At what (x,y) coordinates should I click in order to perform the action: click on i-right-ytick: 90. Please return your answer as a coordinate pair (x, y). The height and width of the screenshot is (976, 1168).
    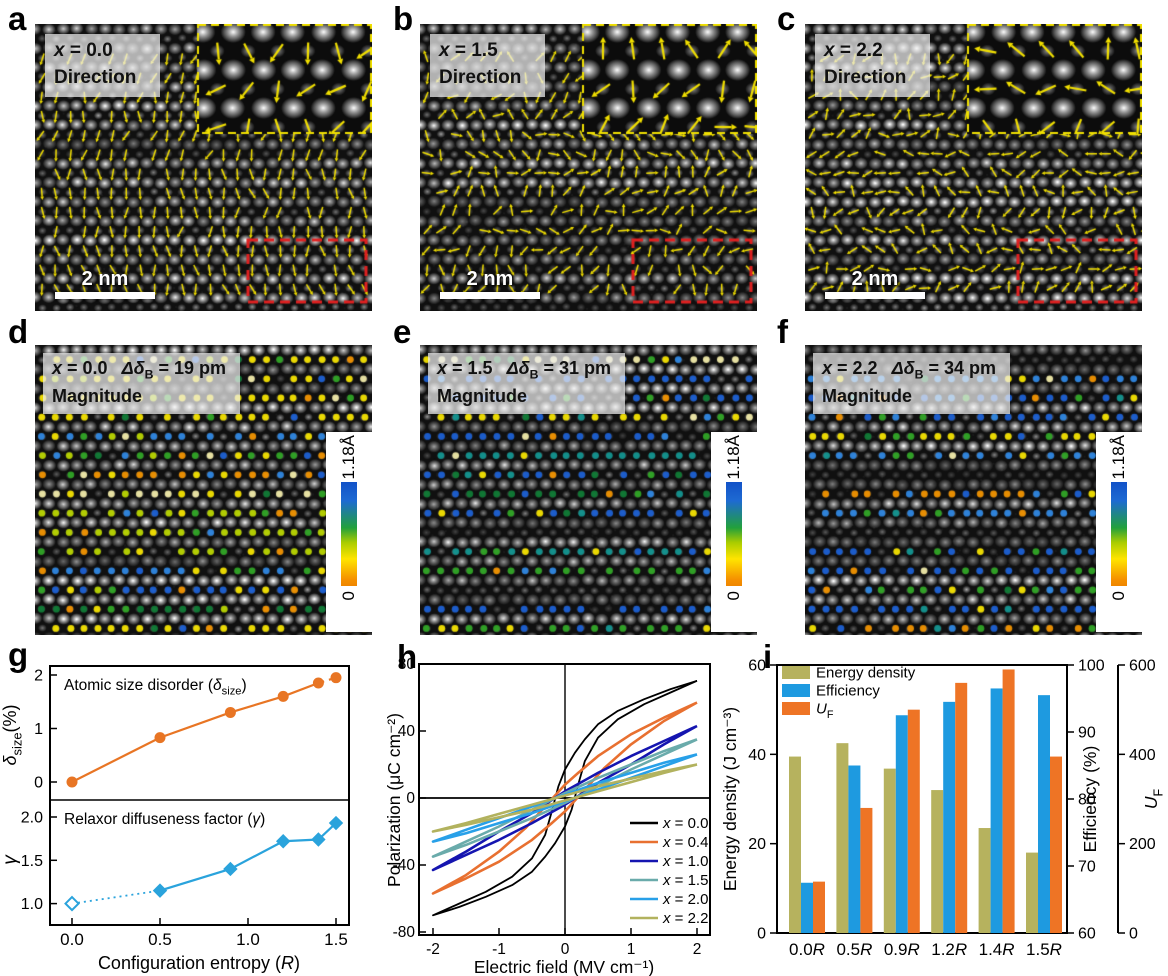
    Looking at the image, I should click on (1087, 733).